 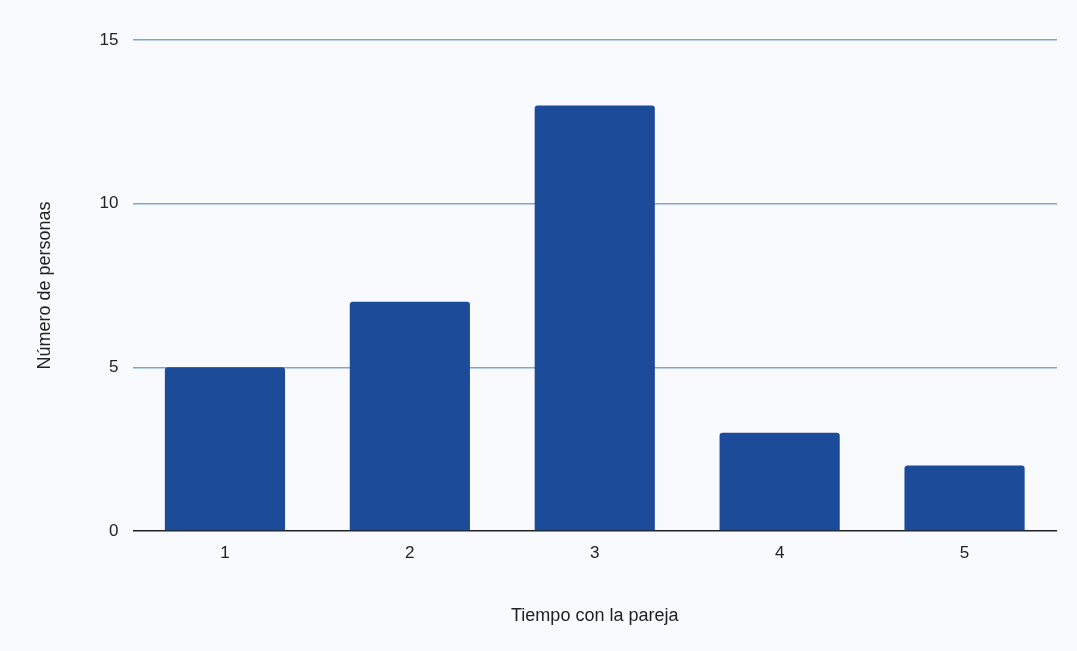 What do you see at coordinates (964, 552) in the screenshot?
I see `x-tick-label: 5` at bounding box center [964, 552].